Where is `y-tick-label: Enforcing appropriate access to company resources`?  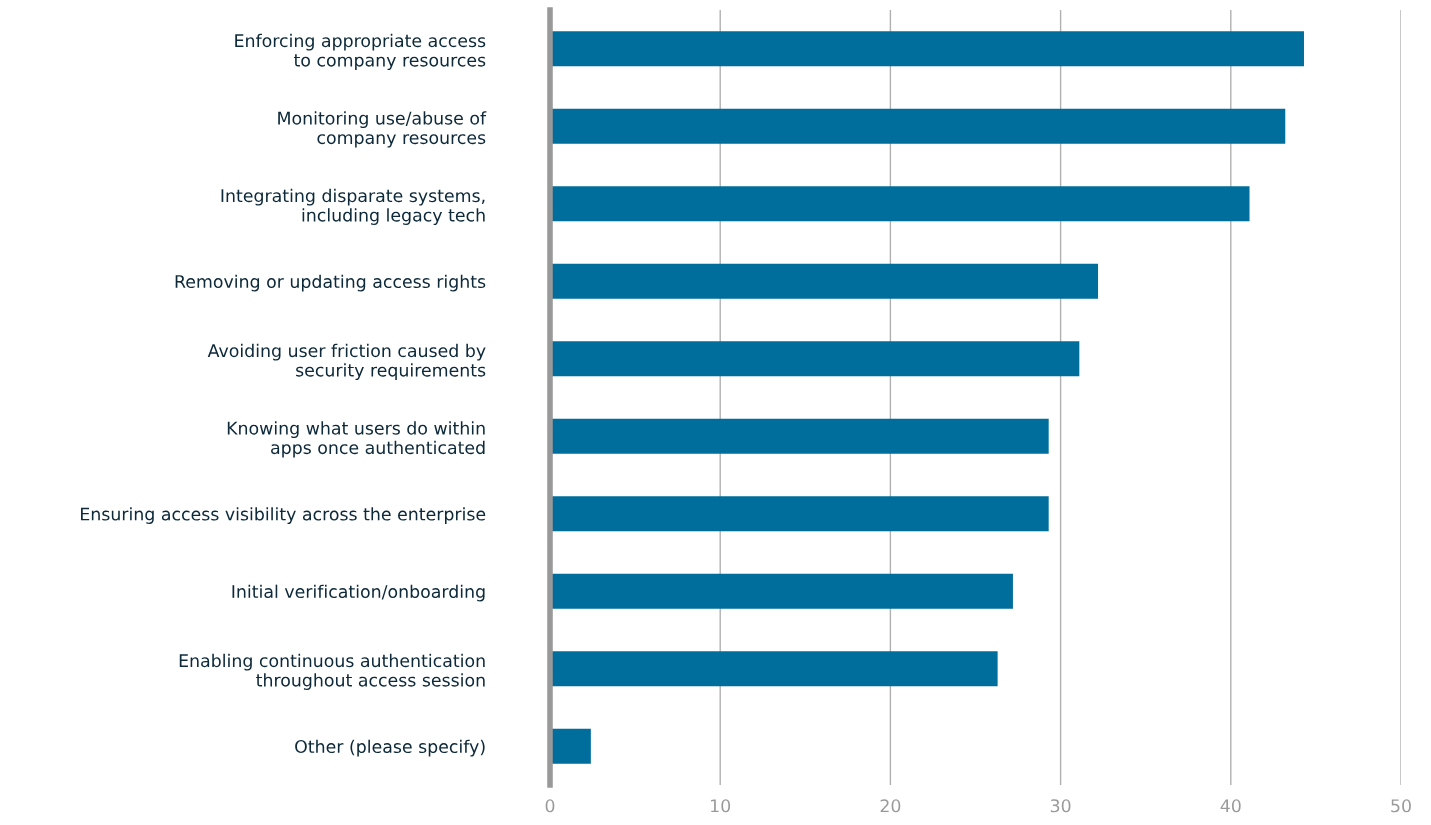 y-tick-label: Enforcing appropriate access to company resources is located at coordinates (360, 51).